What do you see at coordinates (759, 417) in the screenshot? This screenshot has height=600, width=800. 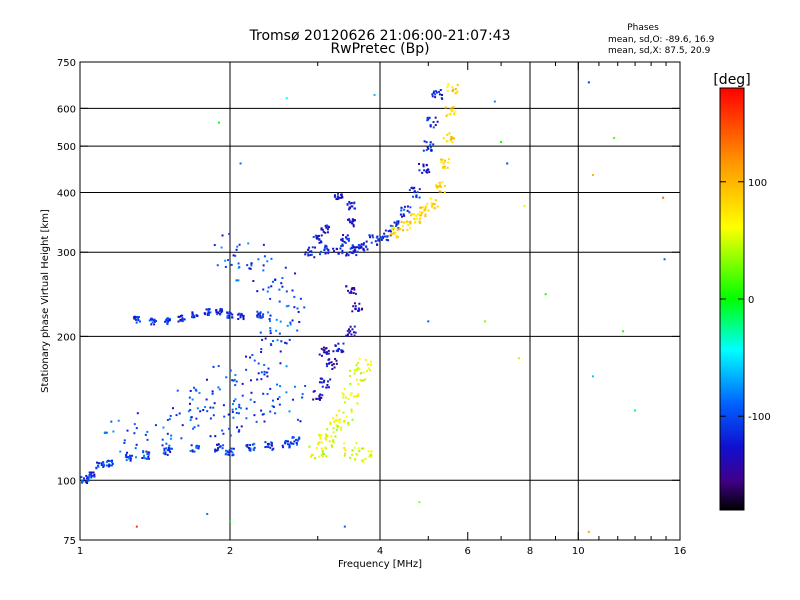 I see `colorbar-tick-label: -100` at bounding box center [759, 417].